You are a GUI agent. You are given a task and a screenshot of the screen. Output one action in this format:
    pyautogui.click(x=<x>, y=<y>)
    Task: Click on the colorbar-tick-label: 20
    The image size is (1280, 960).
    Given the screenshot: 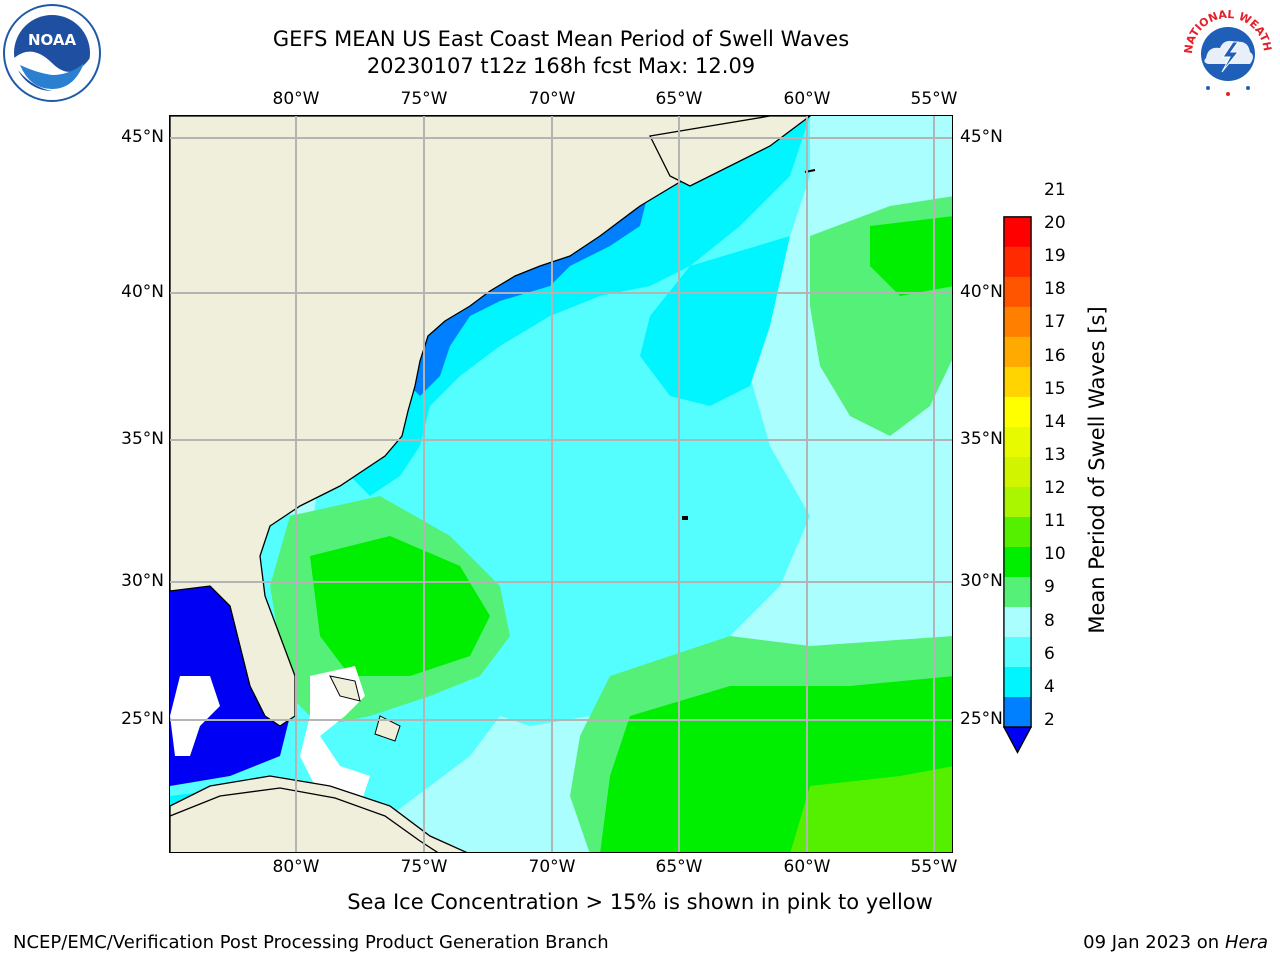 What is the action you would take?
    pyautogui.click(x=1055, y=223)
    